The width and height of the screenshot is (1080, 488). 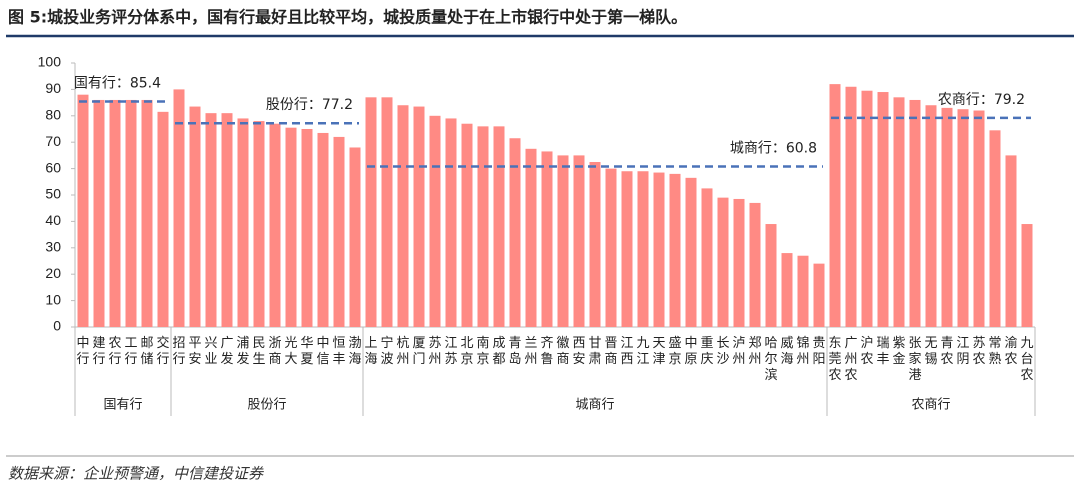 I want to click on x-tick-label: 北京, so click(x=466, y=351).